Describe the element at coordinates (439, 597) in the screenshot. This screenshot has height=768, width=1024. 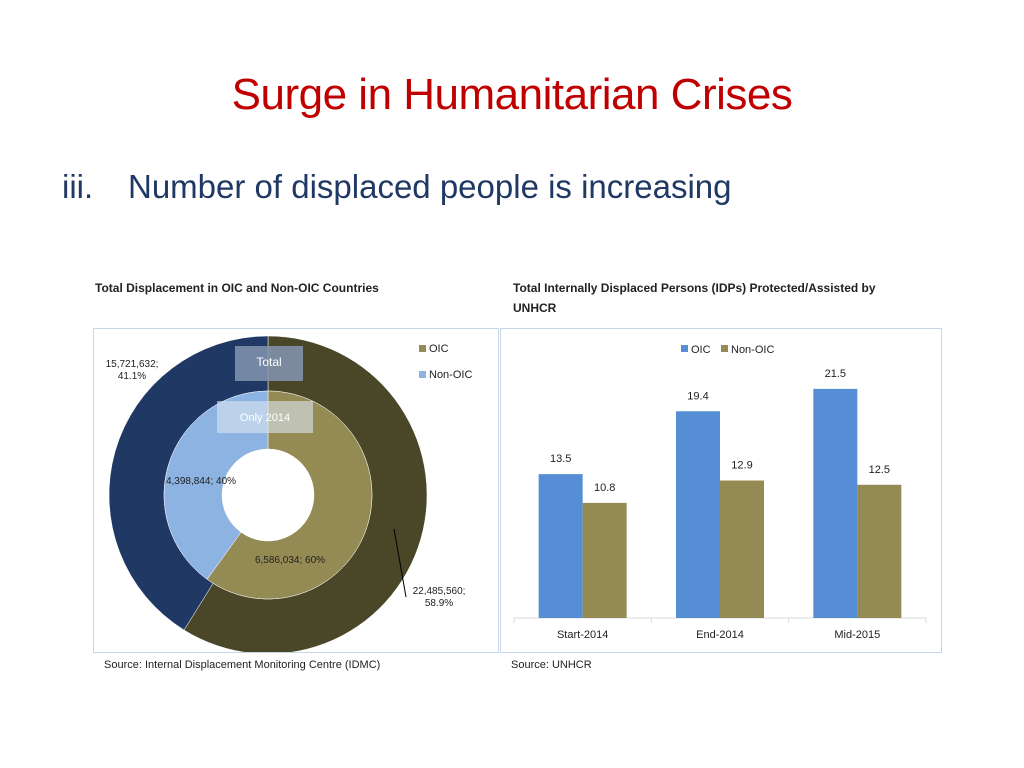
I see `label-total-nonoic: 22,485,560; 58.9%` at that location.